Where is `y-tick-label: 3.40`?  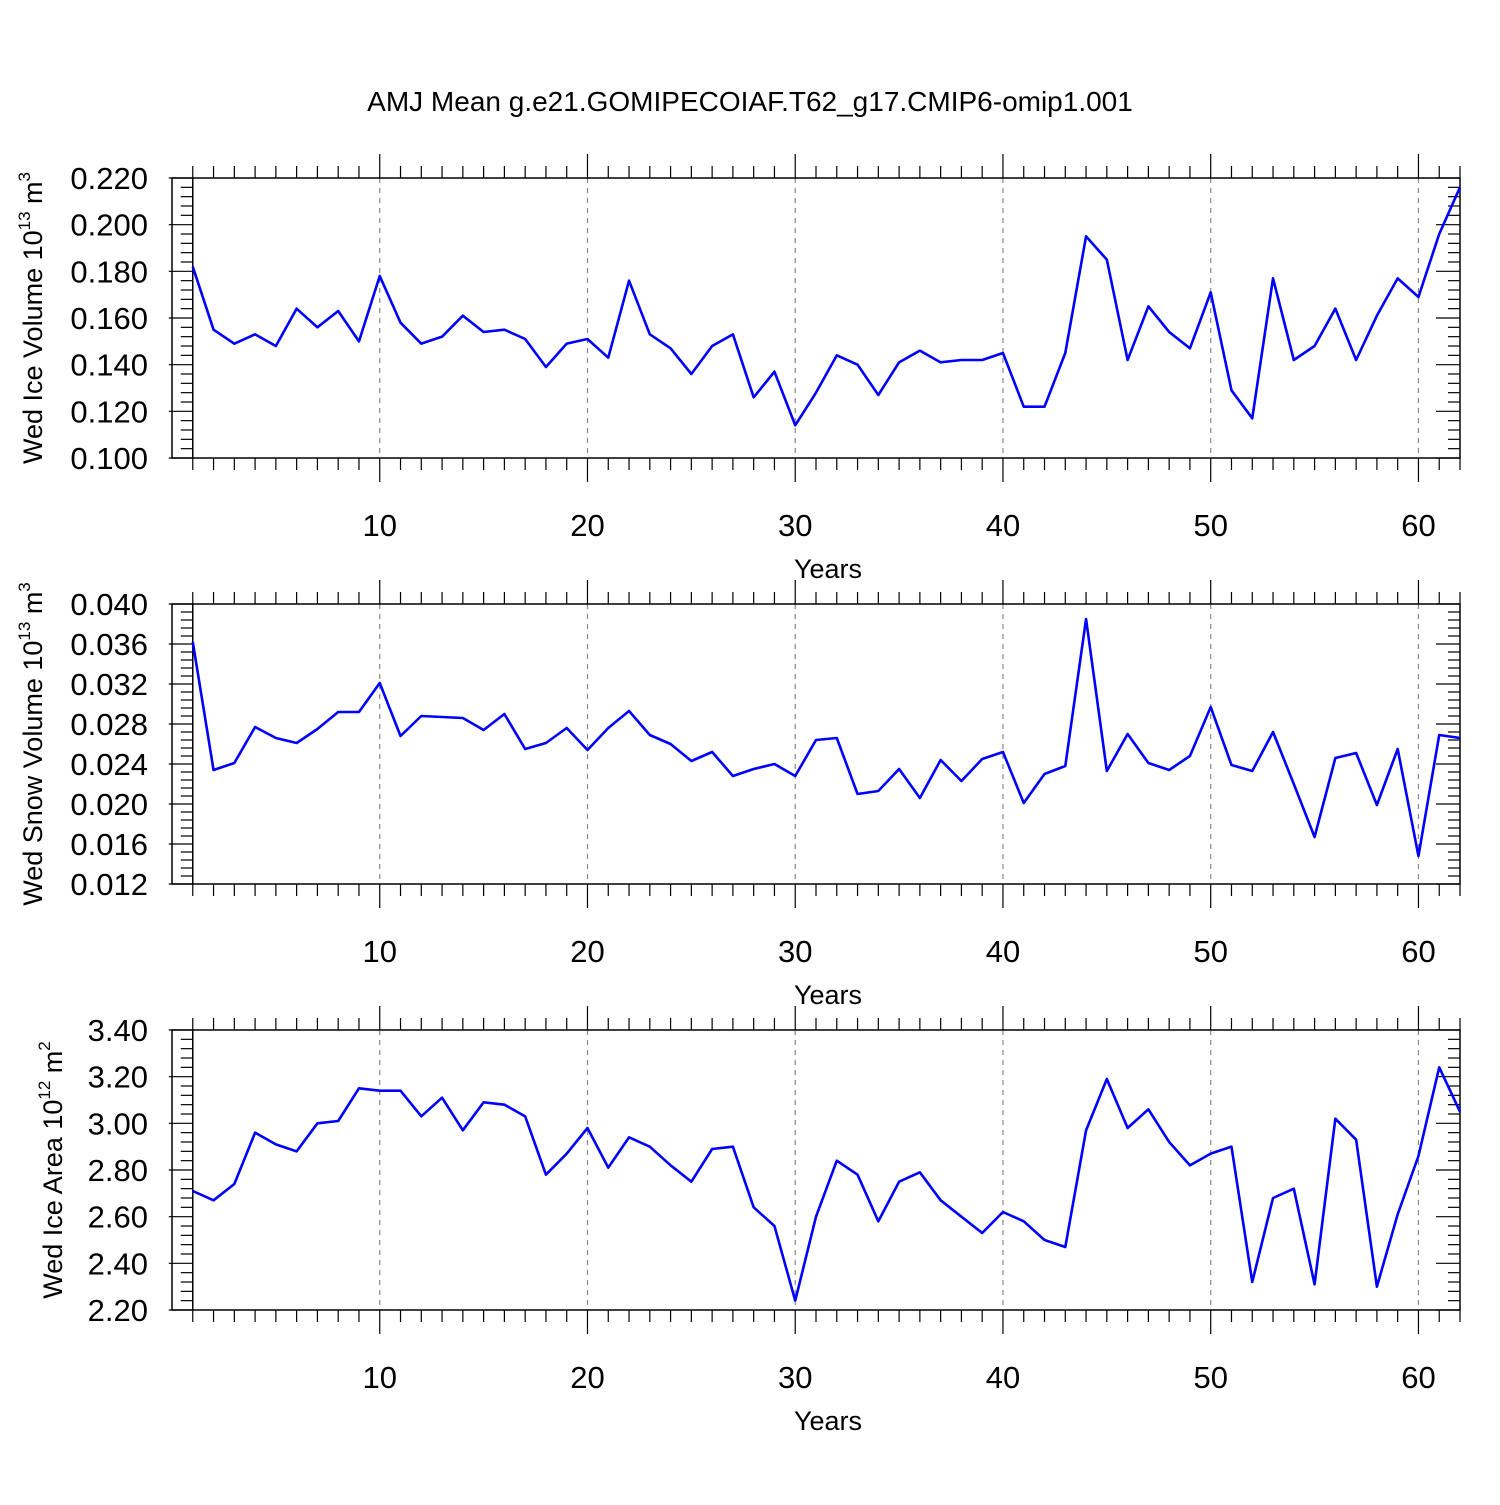
y-tick-label: 3.40 is located at coordinates (118, 1030).